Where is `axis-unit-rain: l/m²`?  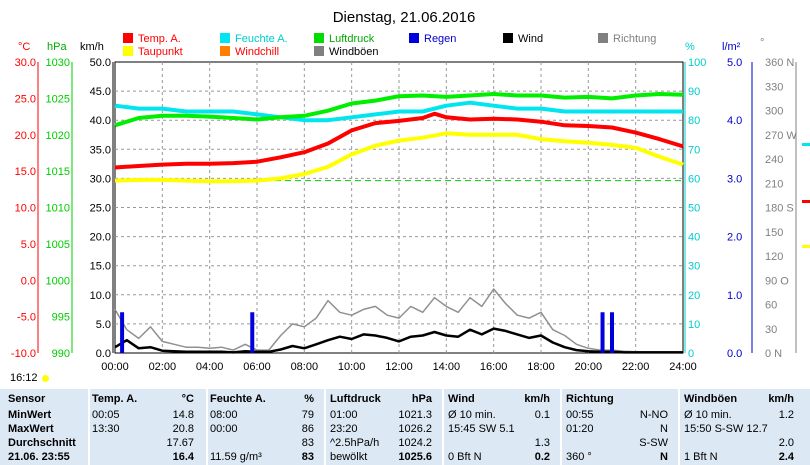
axis-unit-rain: l/m² is located at coordinates (731, 47).